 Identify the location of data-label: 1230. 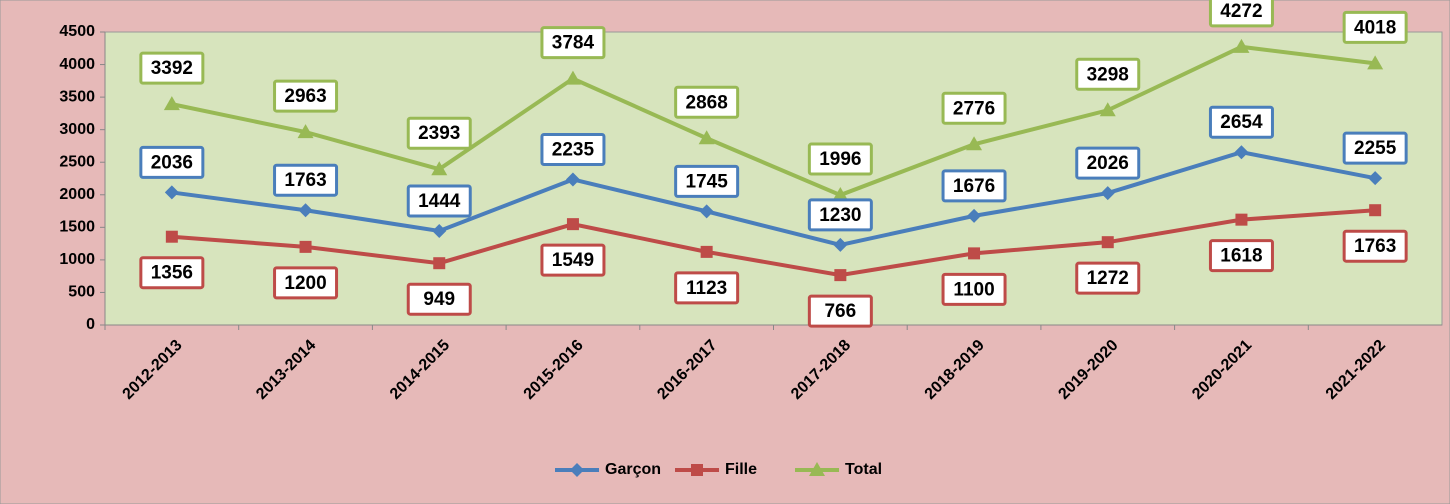
(840, 215).